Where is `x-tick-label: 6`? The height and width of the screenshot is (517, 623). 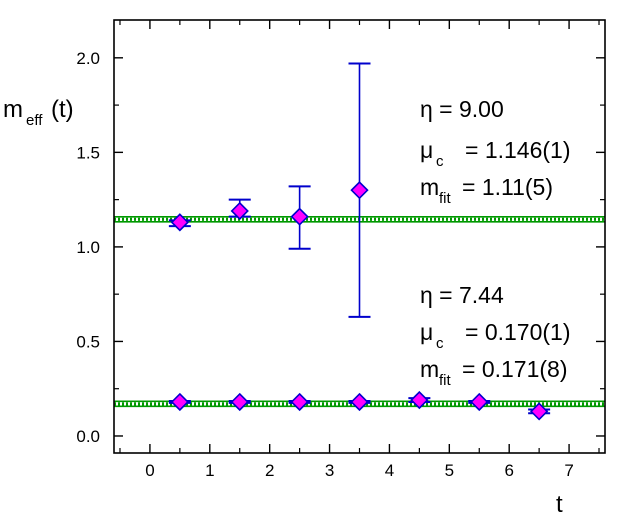
x-tick-label: 6 is located at coordinates (508, 470).